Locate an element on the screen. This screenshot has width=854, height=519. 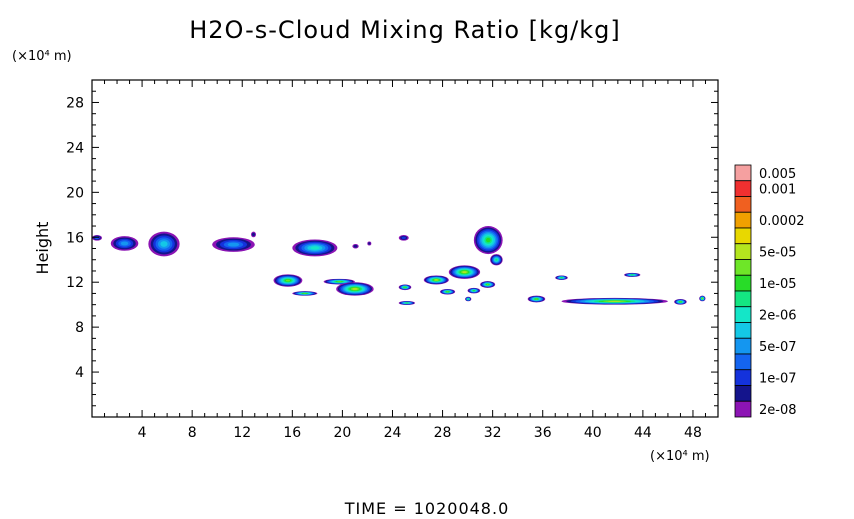
colorbar-label: 1e-07 is located at coordinates (778, 379).